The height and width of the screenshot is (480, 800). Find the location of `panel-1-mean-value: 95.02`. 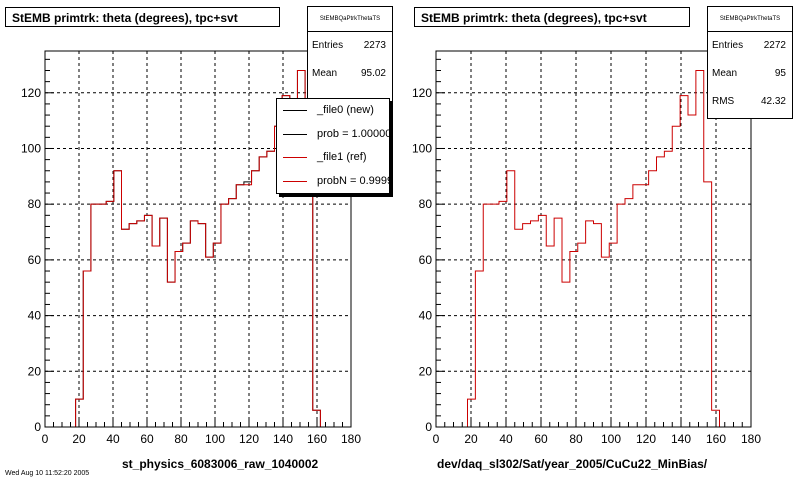

panel-1-mean-value: 95.02 is located at coordinates (373, 73).